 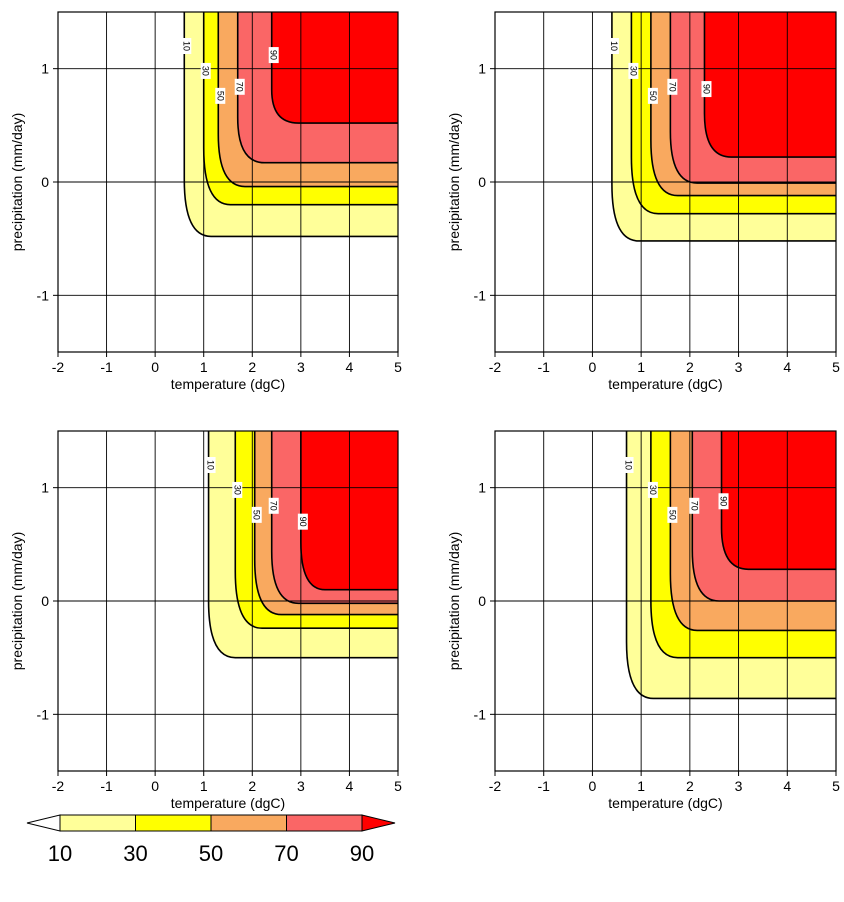 What do you see at coordinates (398, 367) in the screenshot?
I see `x-tick-label: 5` at bounding box center [398, 367].